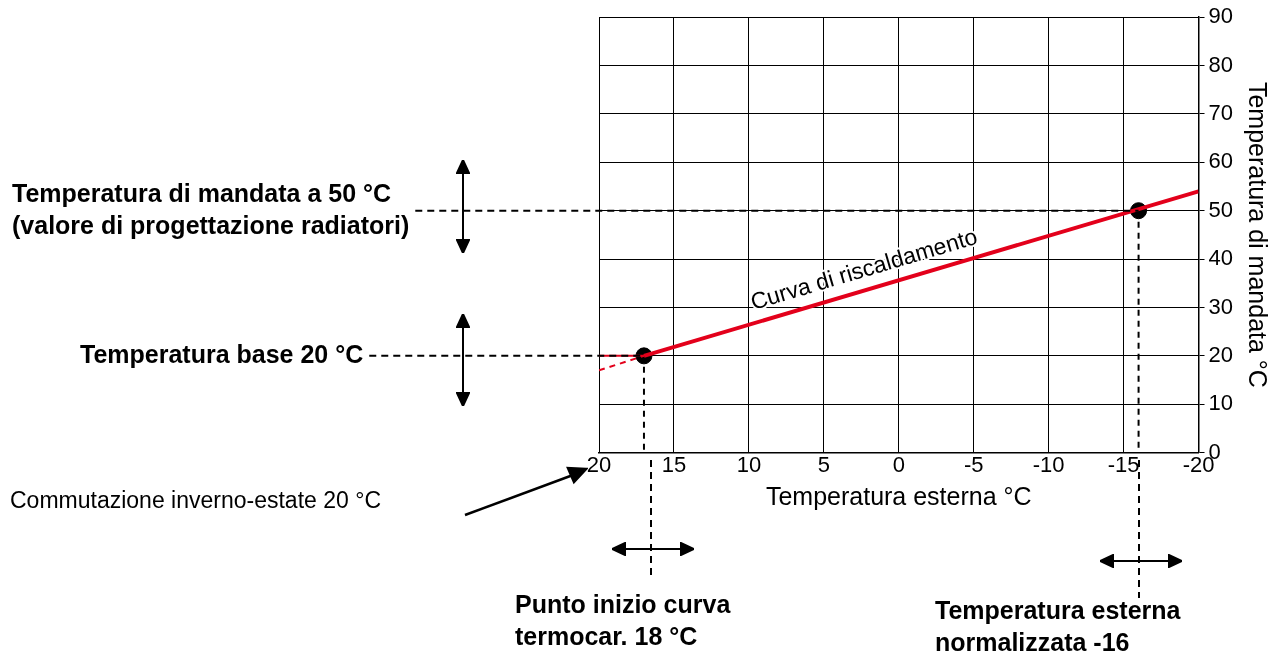 This screenshot has width=1279, height=657. Describe the element at coordinates (1048, 464) in the screenshot. I see `x-tick-label: -10` at that location.